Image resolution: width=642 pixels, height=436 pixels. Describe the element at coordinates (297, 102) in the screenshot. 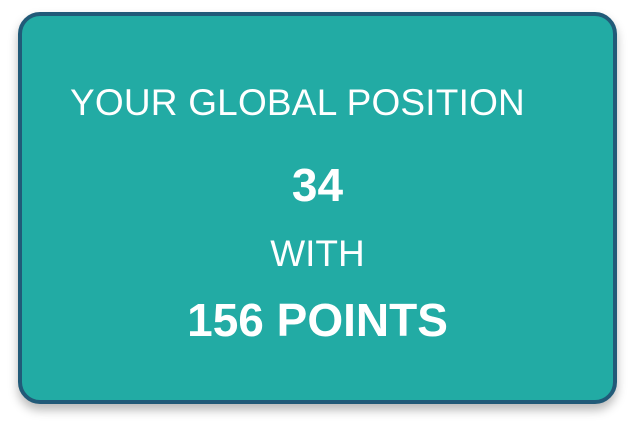

I see `global-position-heading: YOUR GLOBAL POSITION` at that location.